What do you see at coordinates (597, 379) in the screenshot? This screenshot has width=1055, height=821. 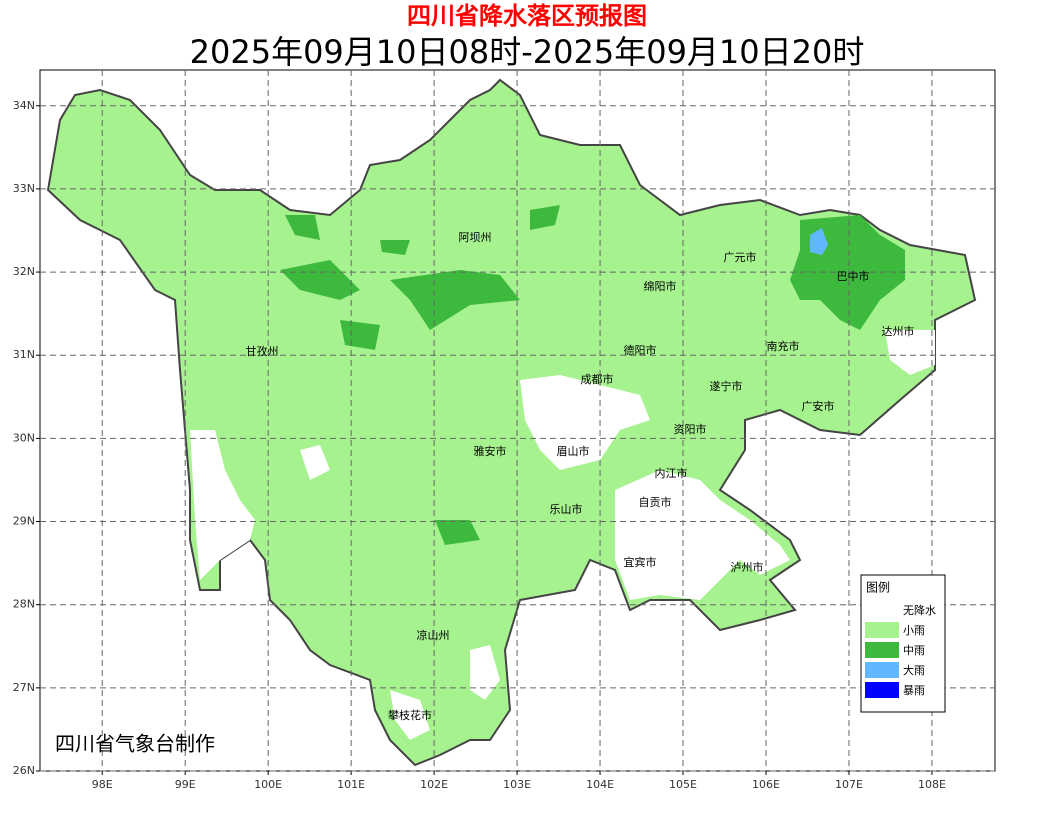 I see `city-label: 成都市` at bounding box center [597, 379].